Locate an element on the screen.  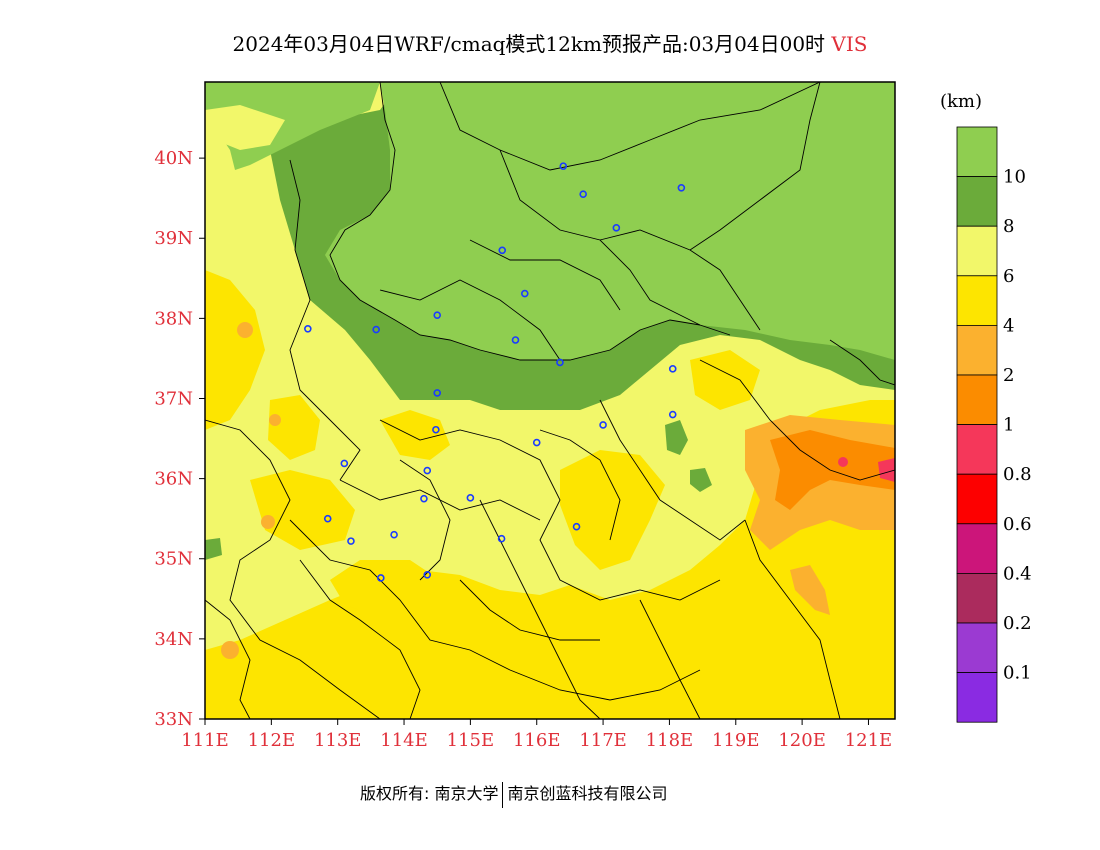
y-axis: 33N 34N 35N 36N 37N 38N 39N 40N is located at coordinates (179, 439).